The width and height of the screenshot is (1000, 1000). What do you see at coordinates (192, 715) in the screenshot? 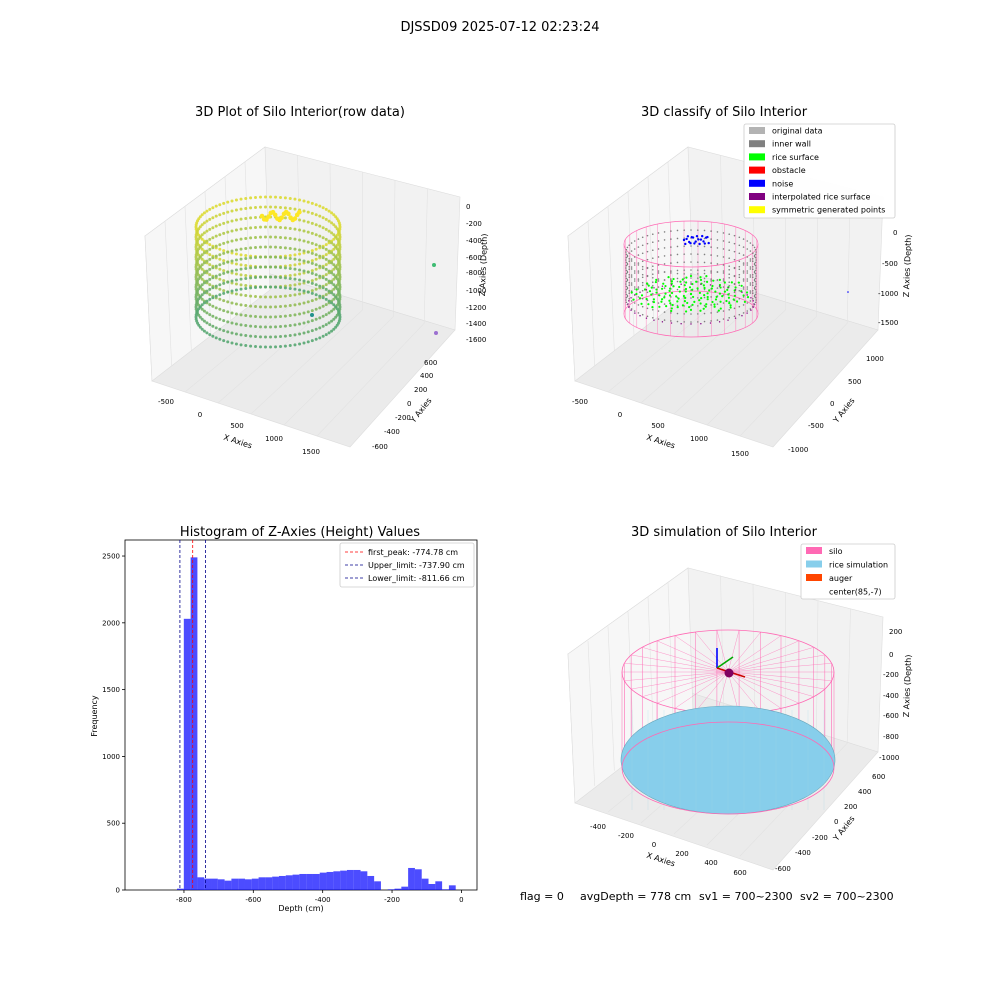
I see `histogram-reference-lines` at bounding box center [192, 715].